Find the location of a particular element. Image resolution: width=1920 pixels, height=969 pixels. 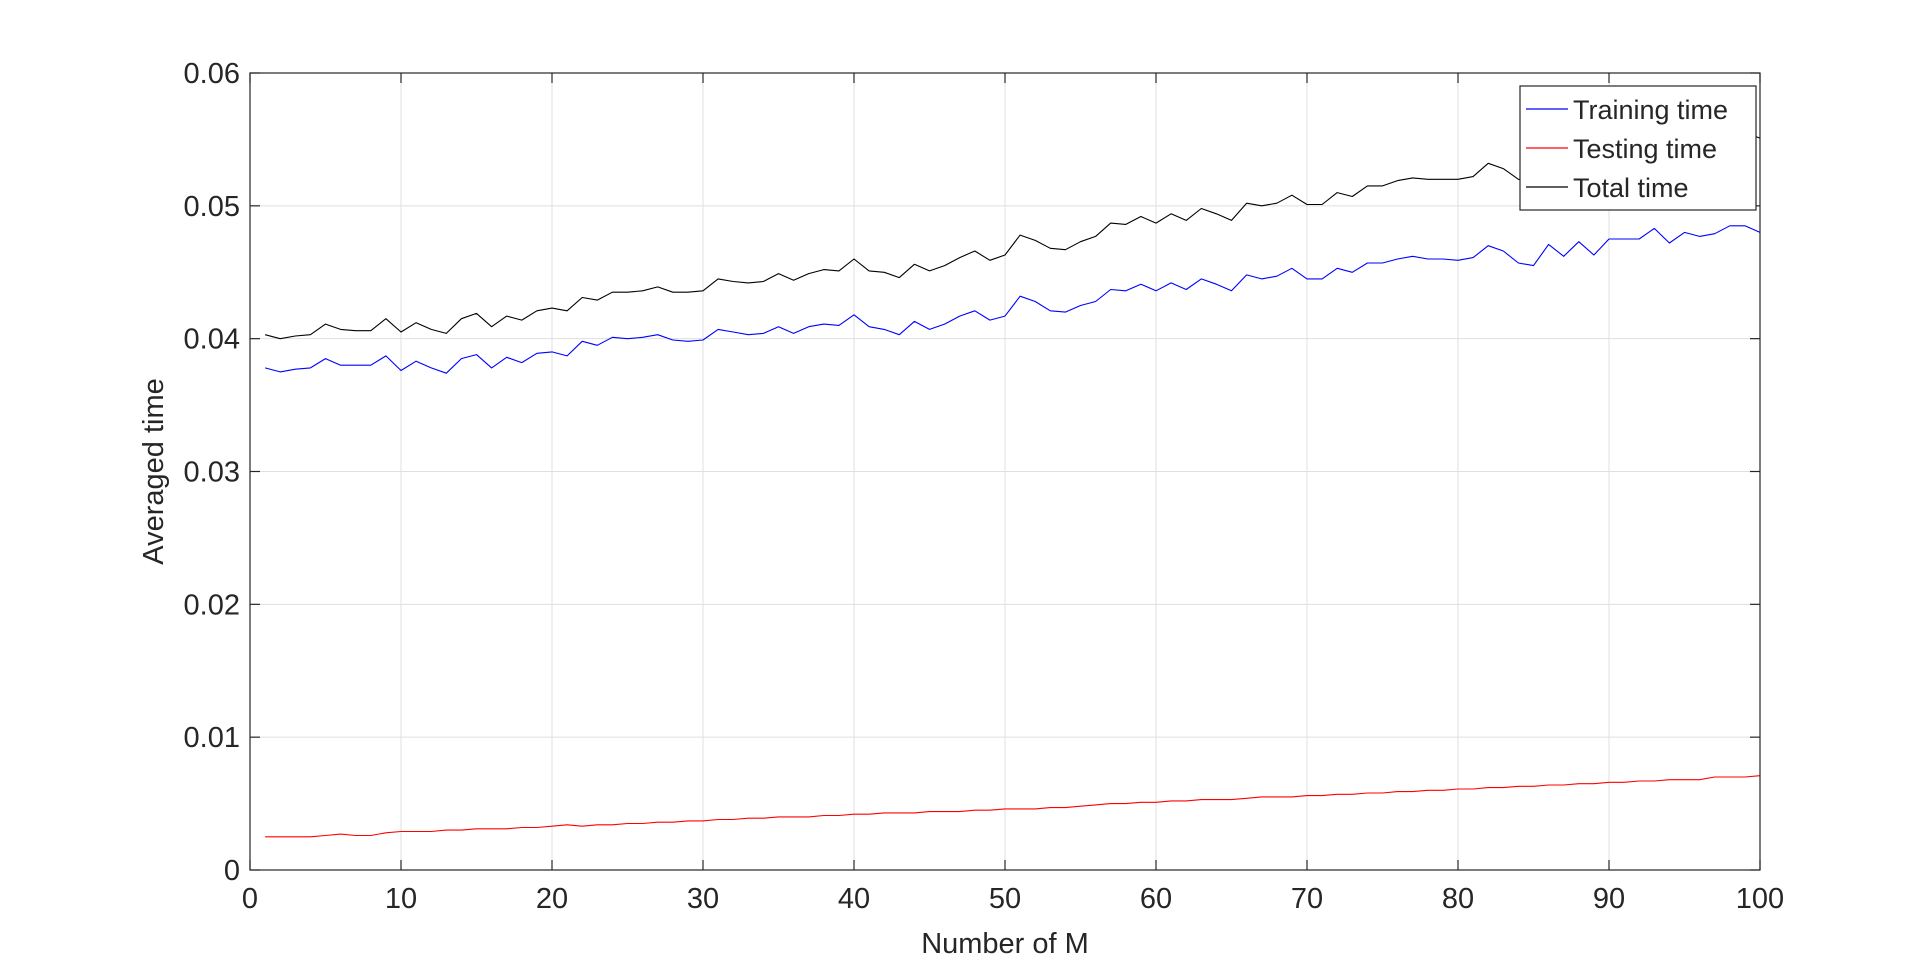

legend: Training time Testing time Total time is located at coordinates (1638, 148).